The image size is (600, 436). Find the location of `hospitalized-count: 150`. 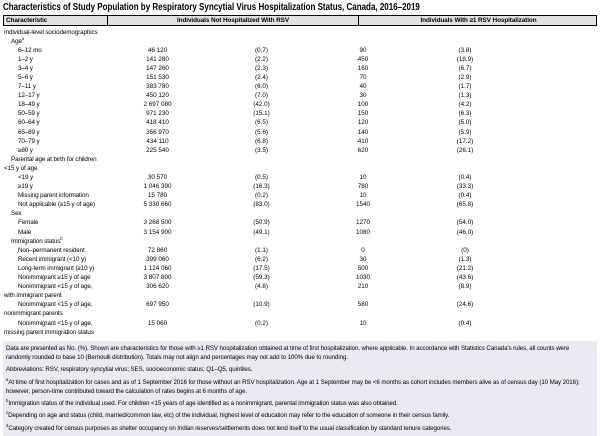

hospitalized-count: 150 is located at coordinates (363, 114).